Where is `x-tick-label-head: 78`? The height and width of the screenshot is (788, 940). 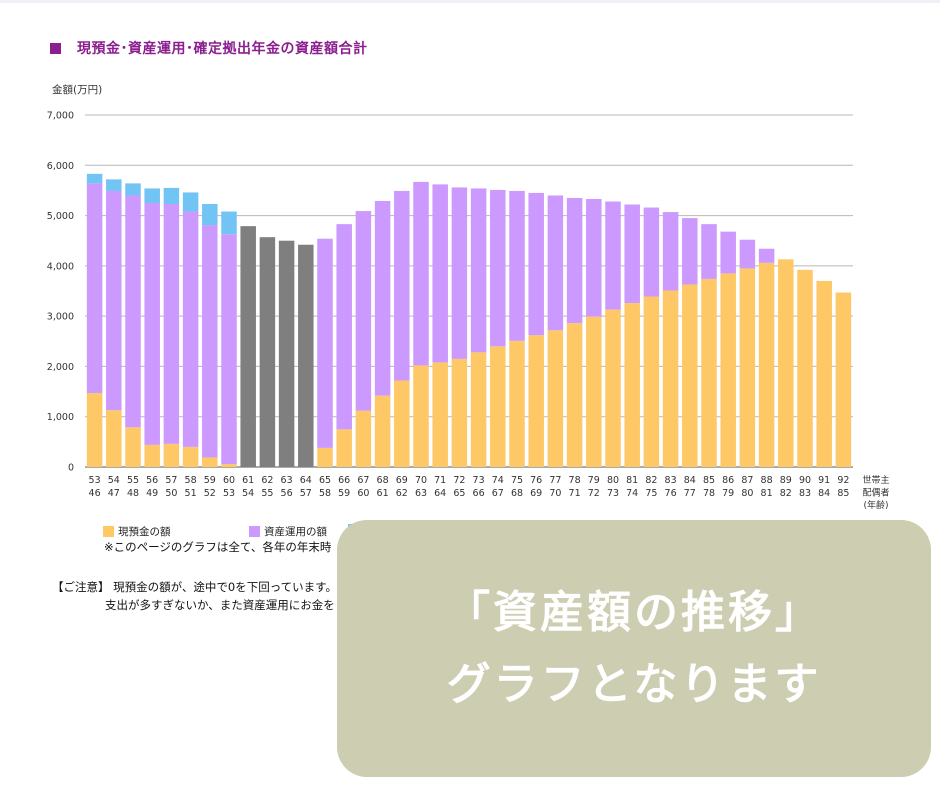 x-tick-label-head: 78 is located at coordinates (575, 480).